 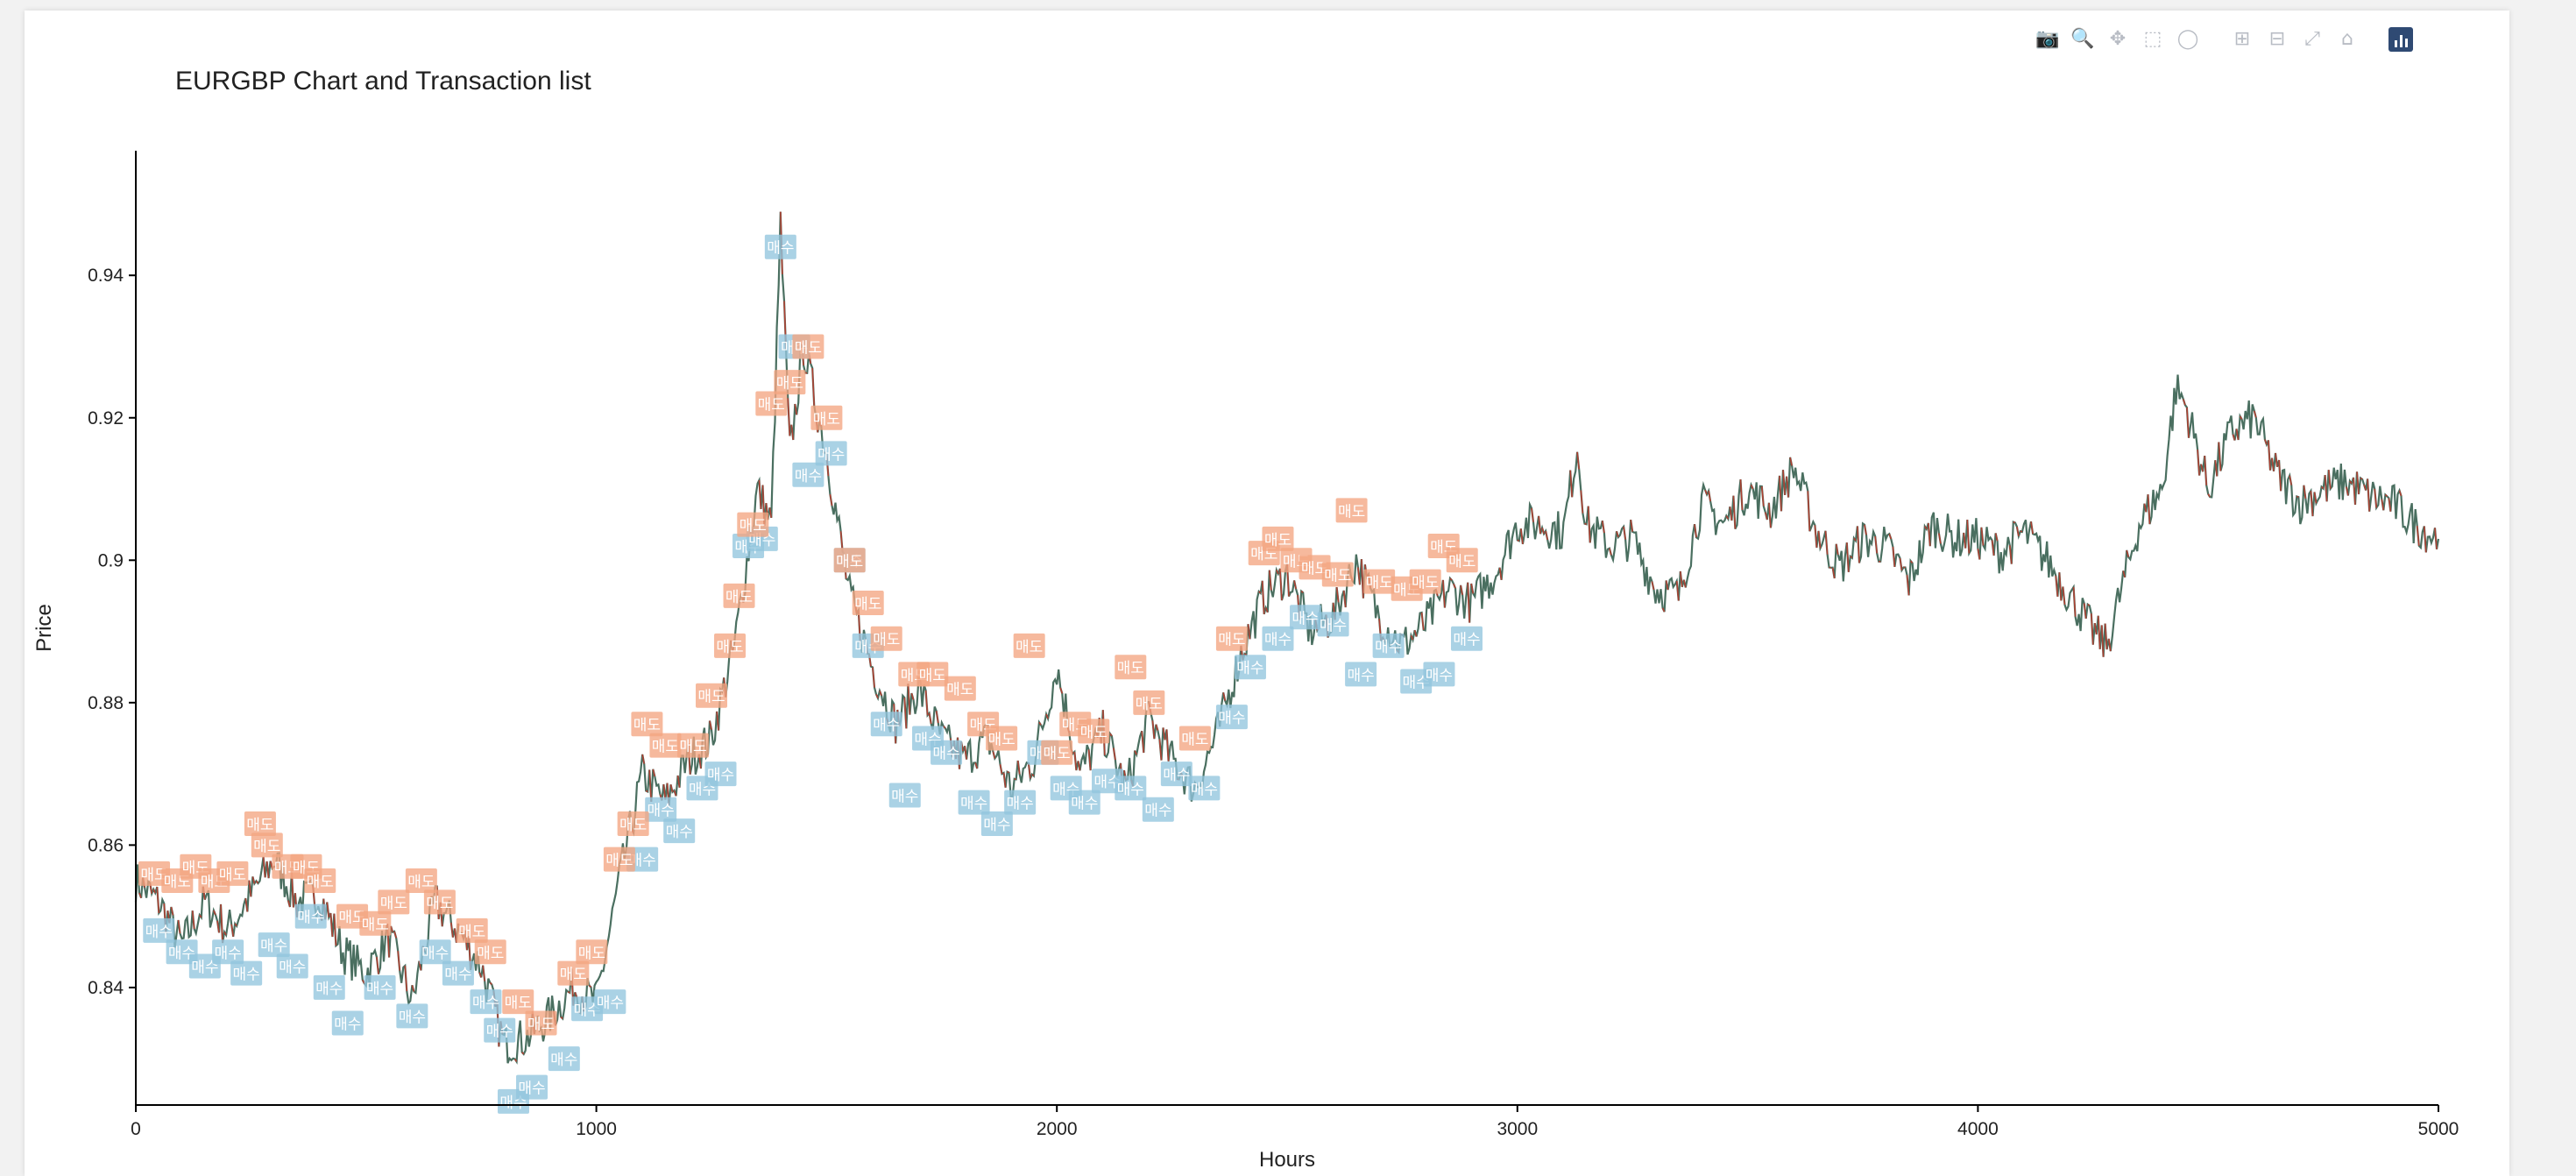 What do you see at coordinates (2312, 39) in the screenshot?
I see `autoscale-icon: ⤢` at bounding box center [2312, 39].